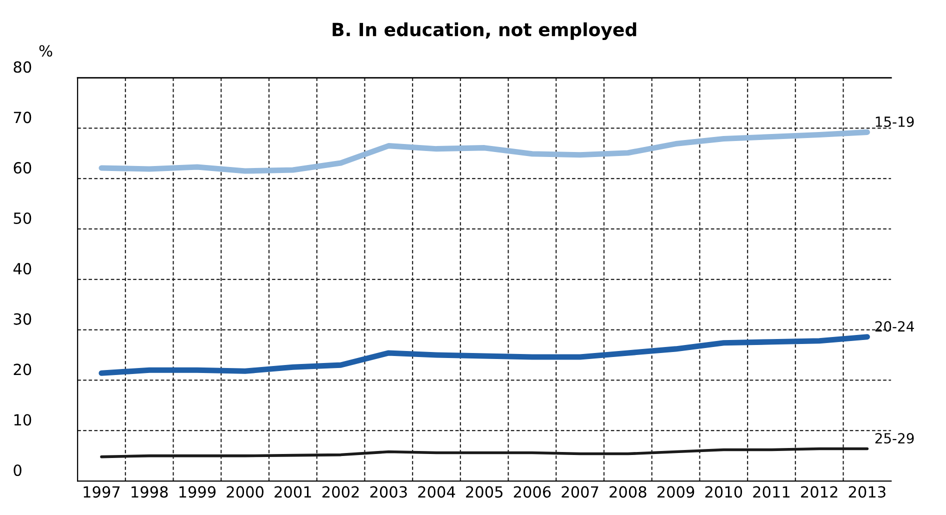 This screenshot has width=946, height=515. I want to click on x-tick-label: 2011, so click(771, 492).